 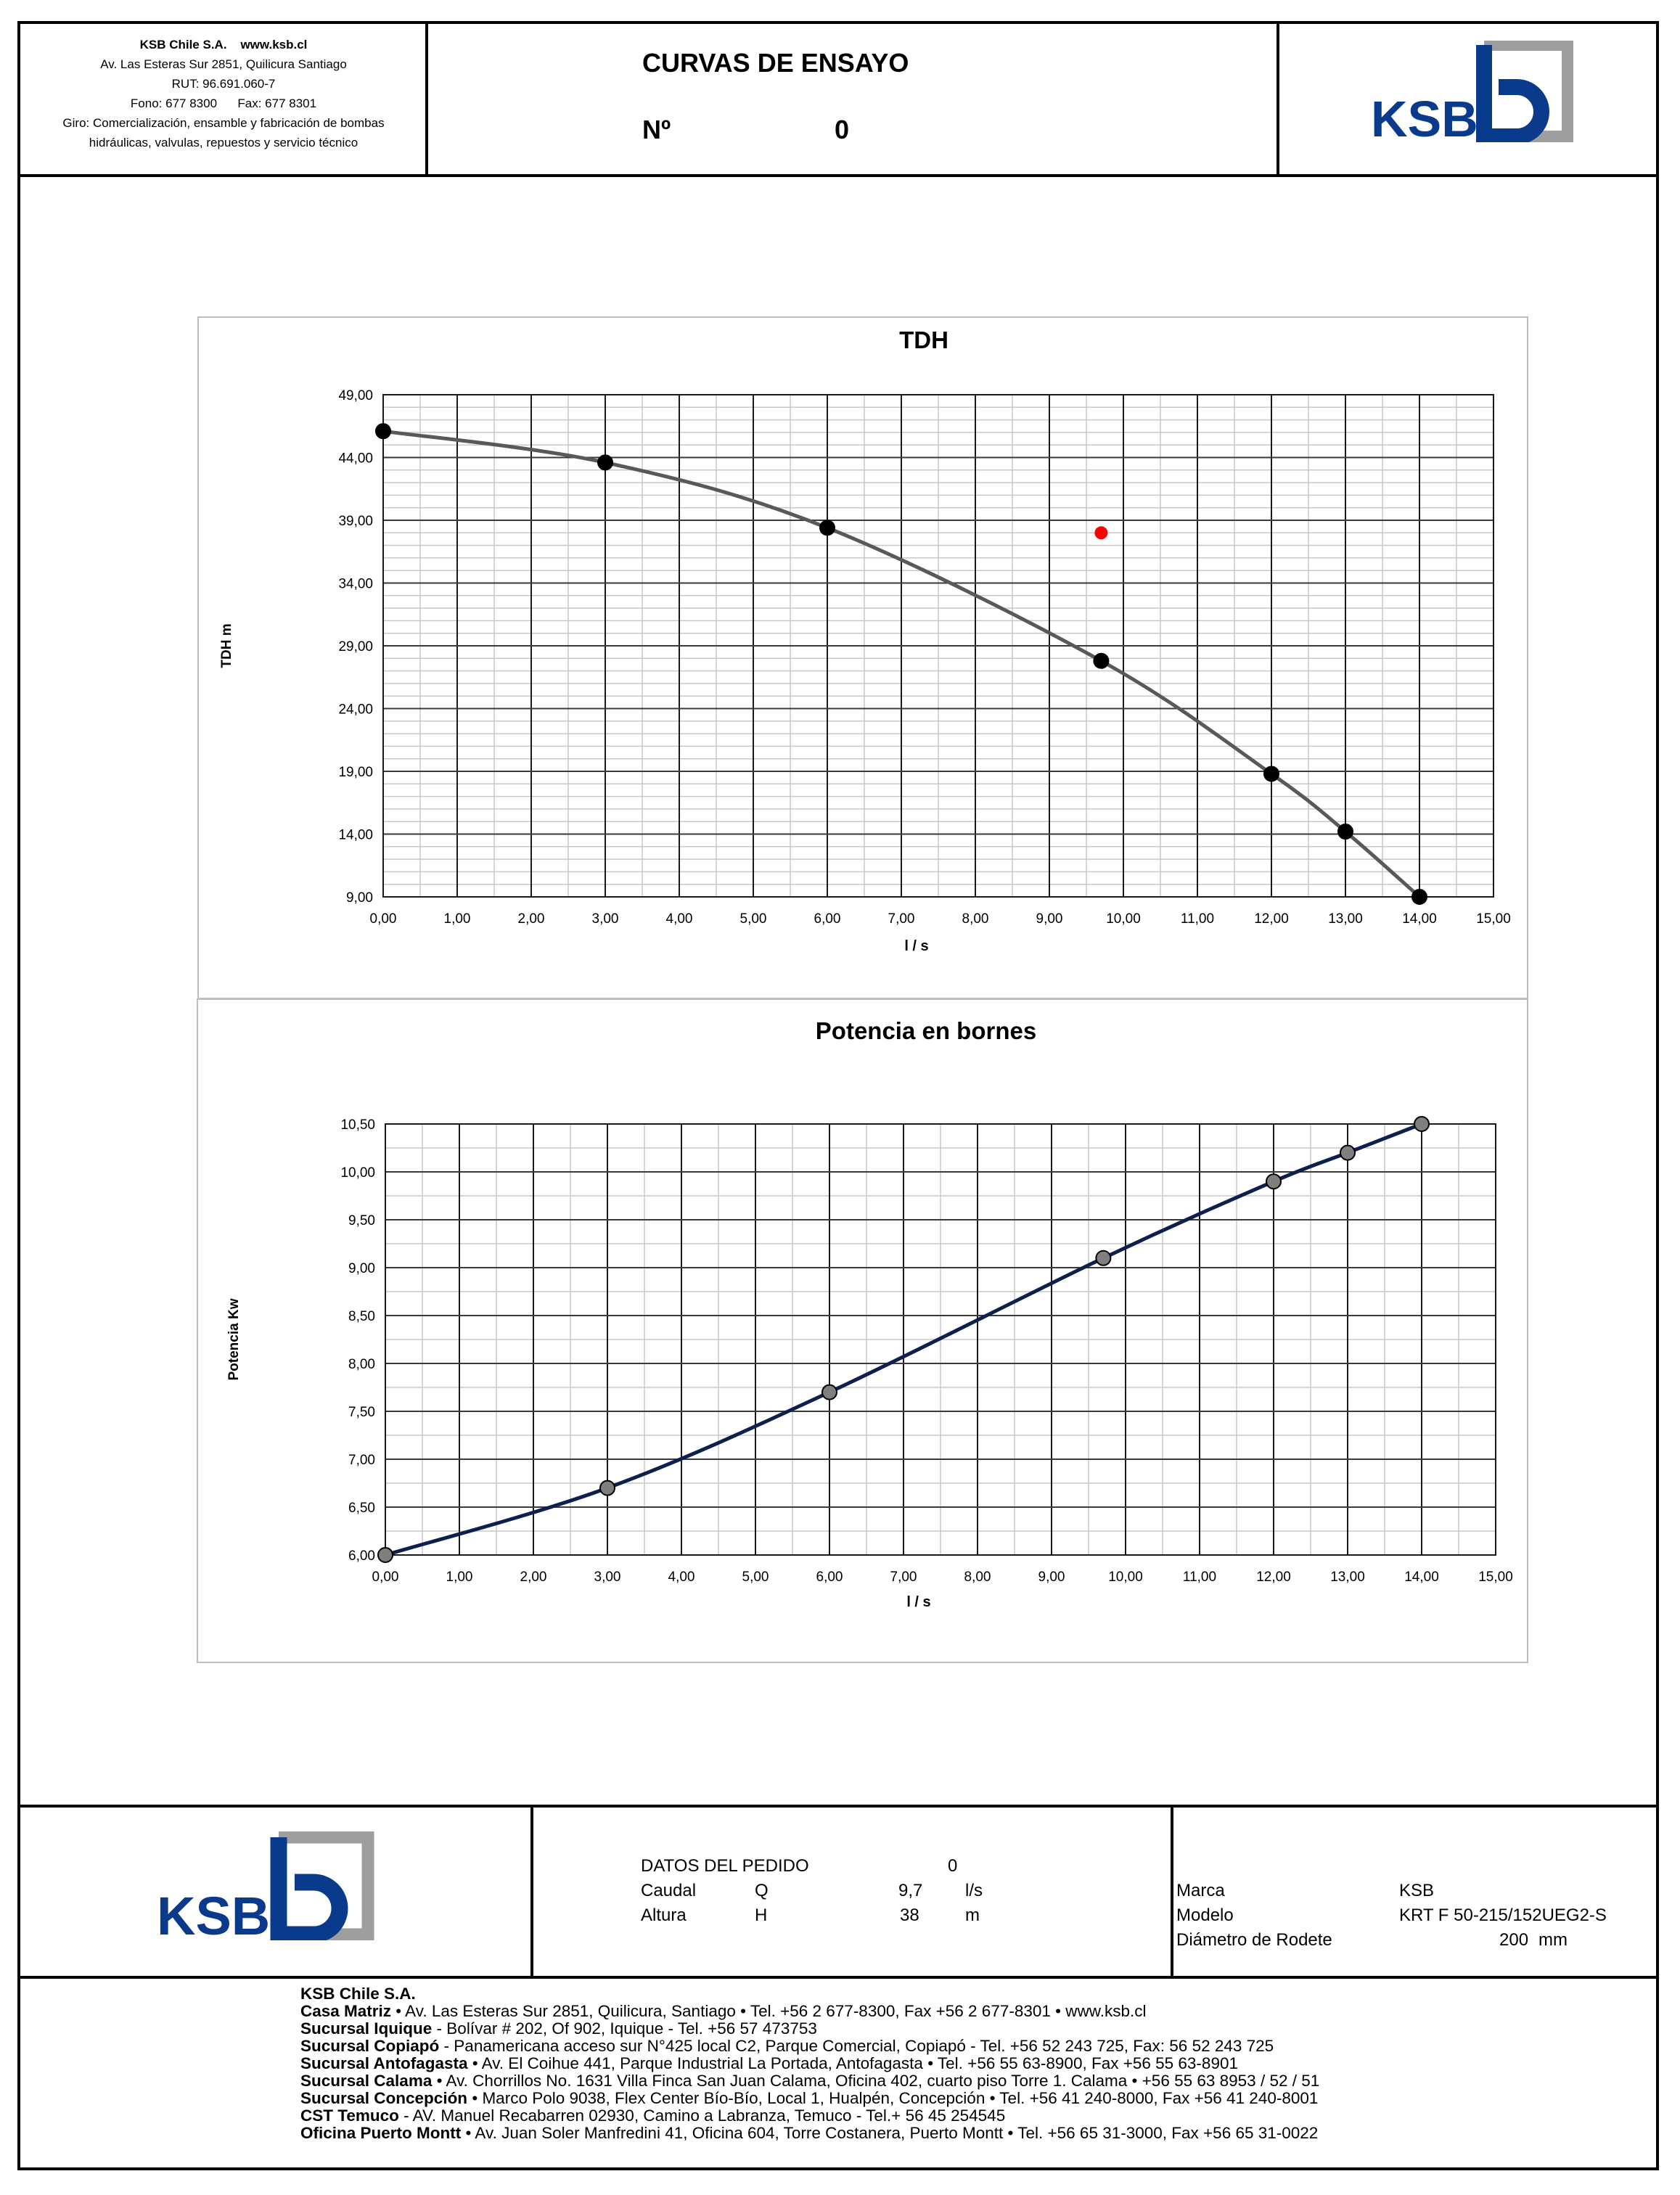 I want to click on tdh-x-tick-label: 5,00, so click(x=753, y=919).